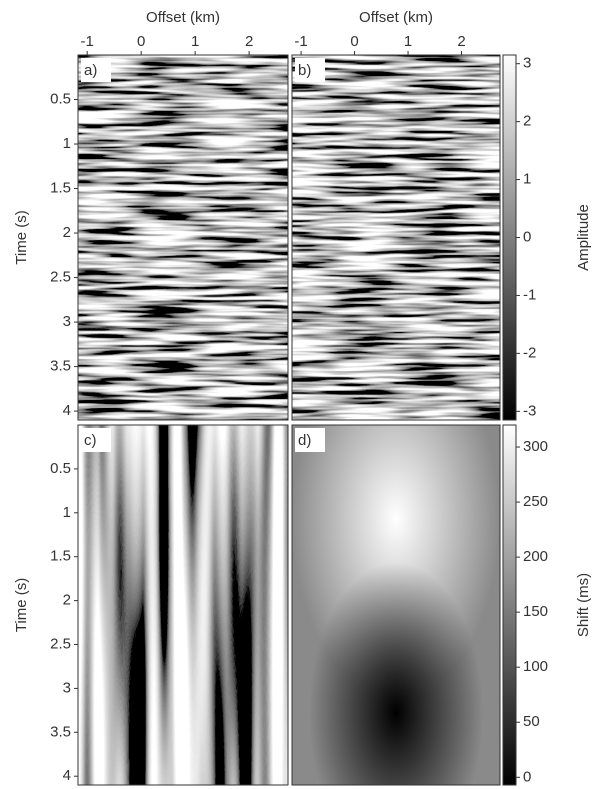 Image resolution: width=596 pixels, height=789 pixels. I want to click on colorbar-tick-label: 1, so click(527, 179).